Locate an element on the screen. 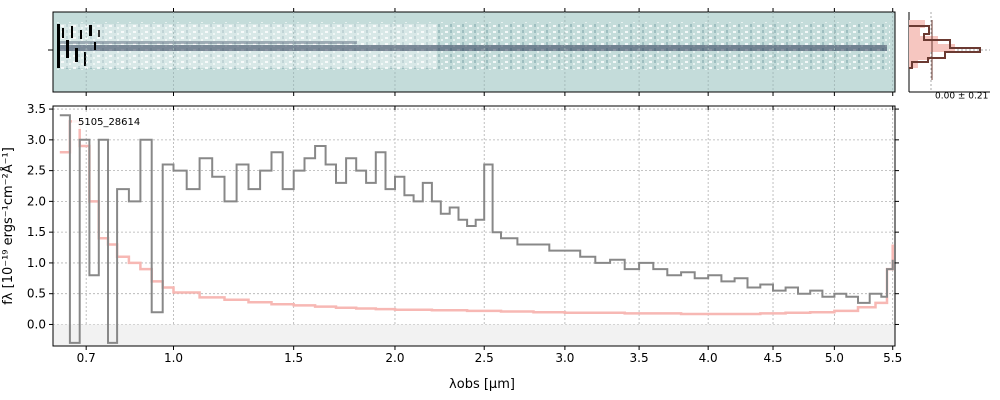  y-axis-label: fλ [10⁻¹⁹ ergs⁻¹cm⁻²Å⁻¹] is located at coordinates (8, 226).